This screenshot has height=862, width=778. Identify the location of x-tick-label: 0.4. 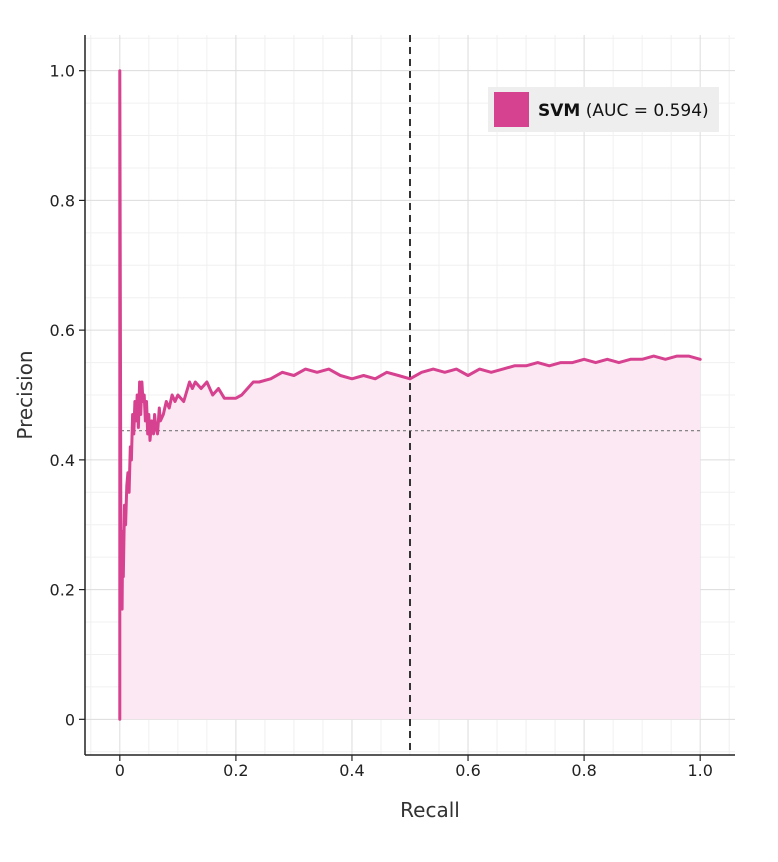
(351, 770).